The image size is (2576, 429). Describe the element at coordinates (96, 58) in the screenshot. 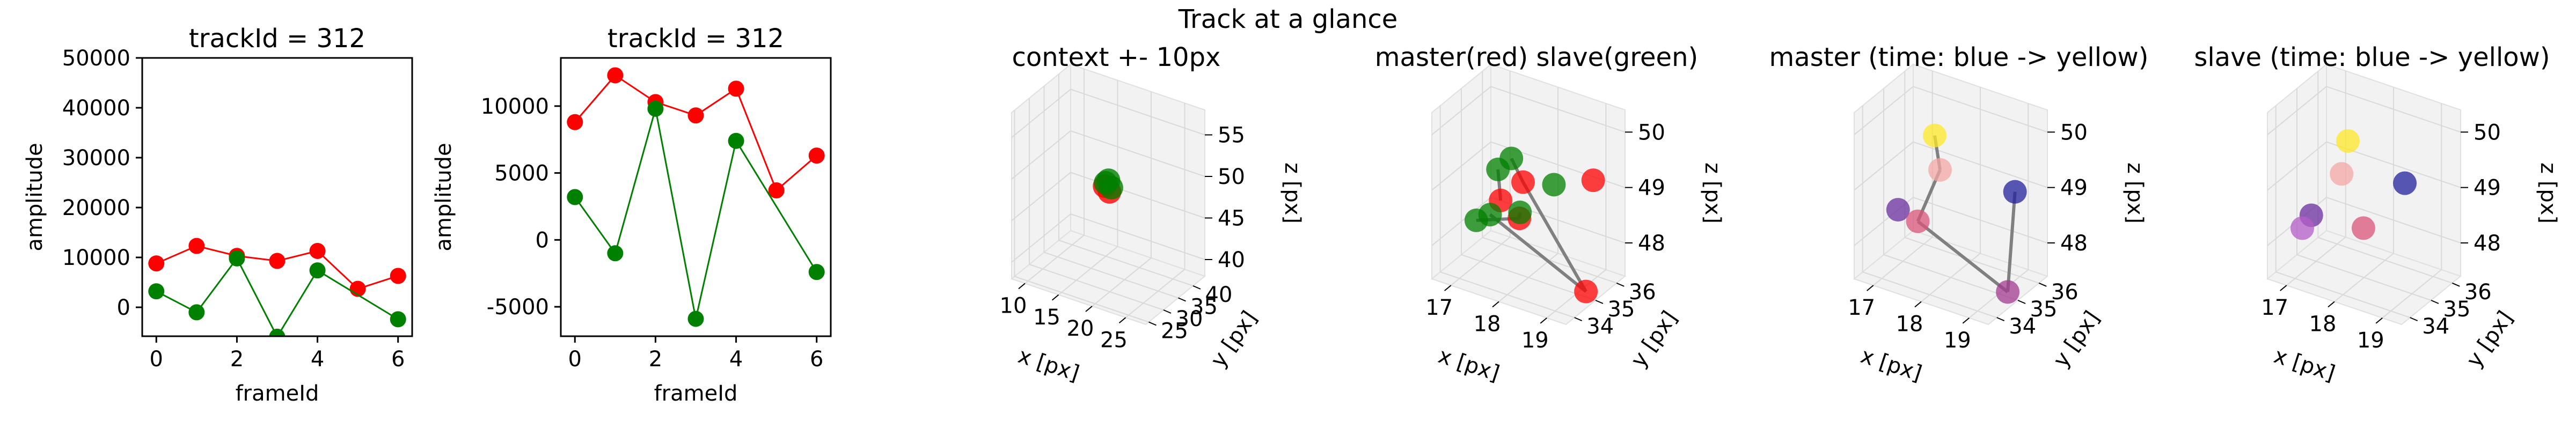

I see `y-tick-label: 50000` at that location.